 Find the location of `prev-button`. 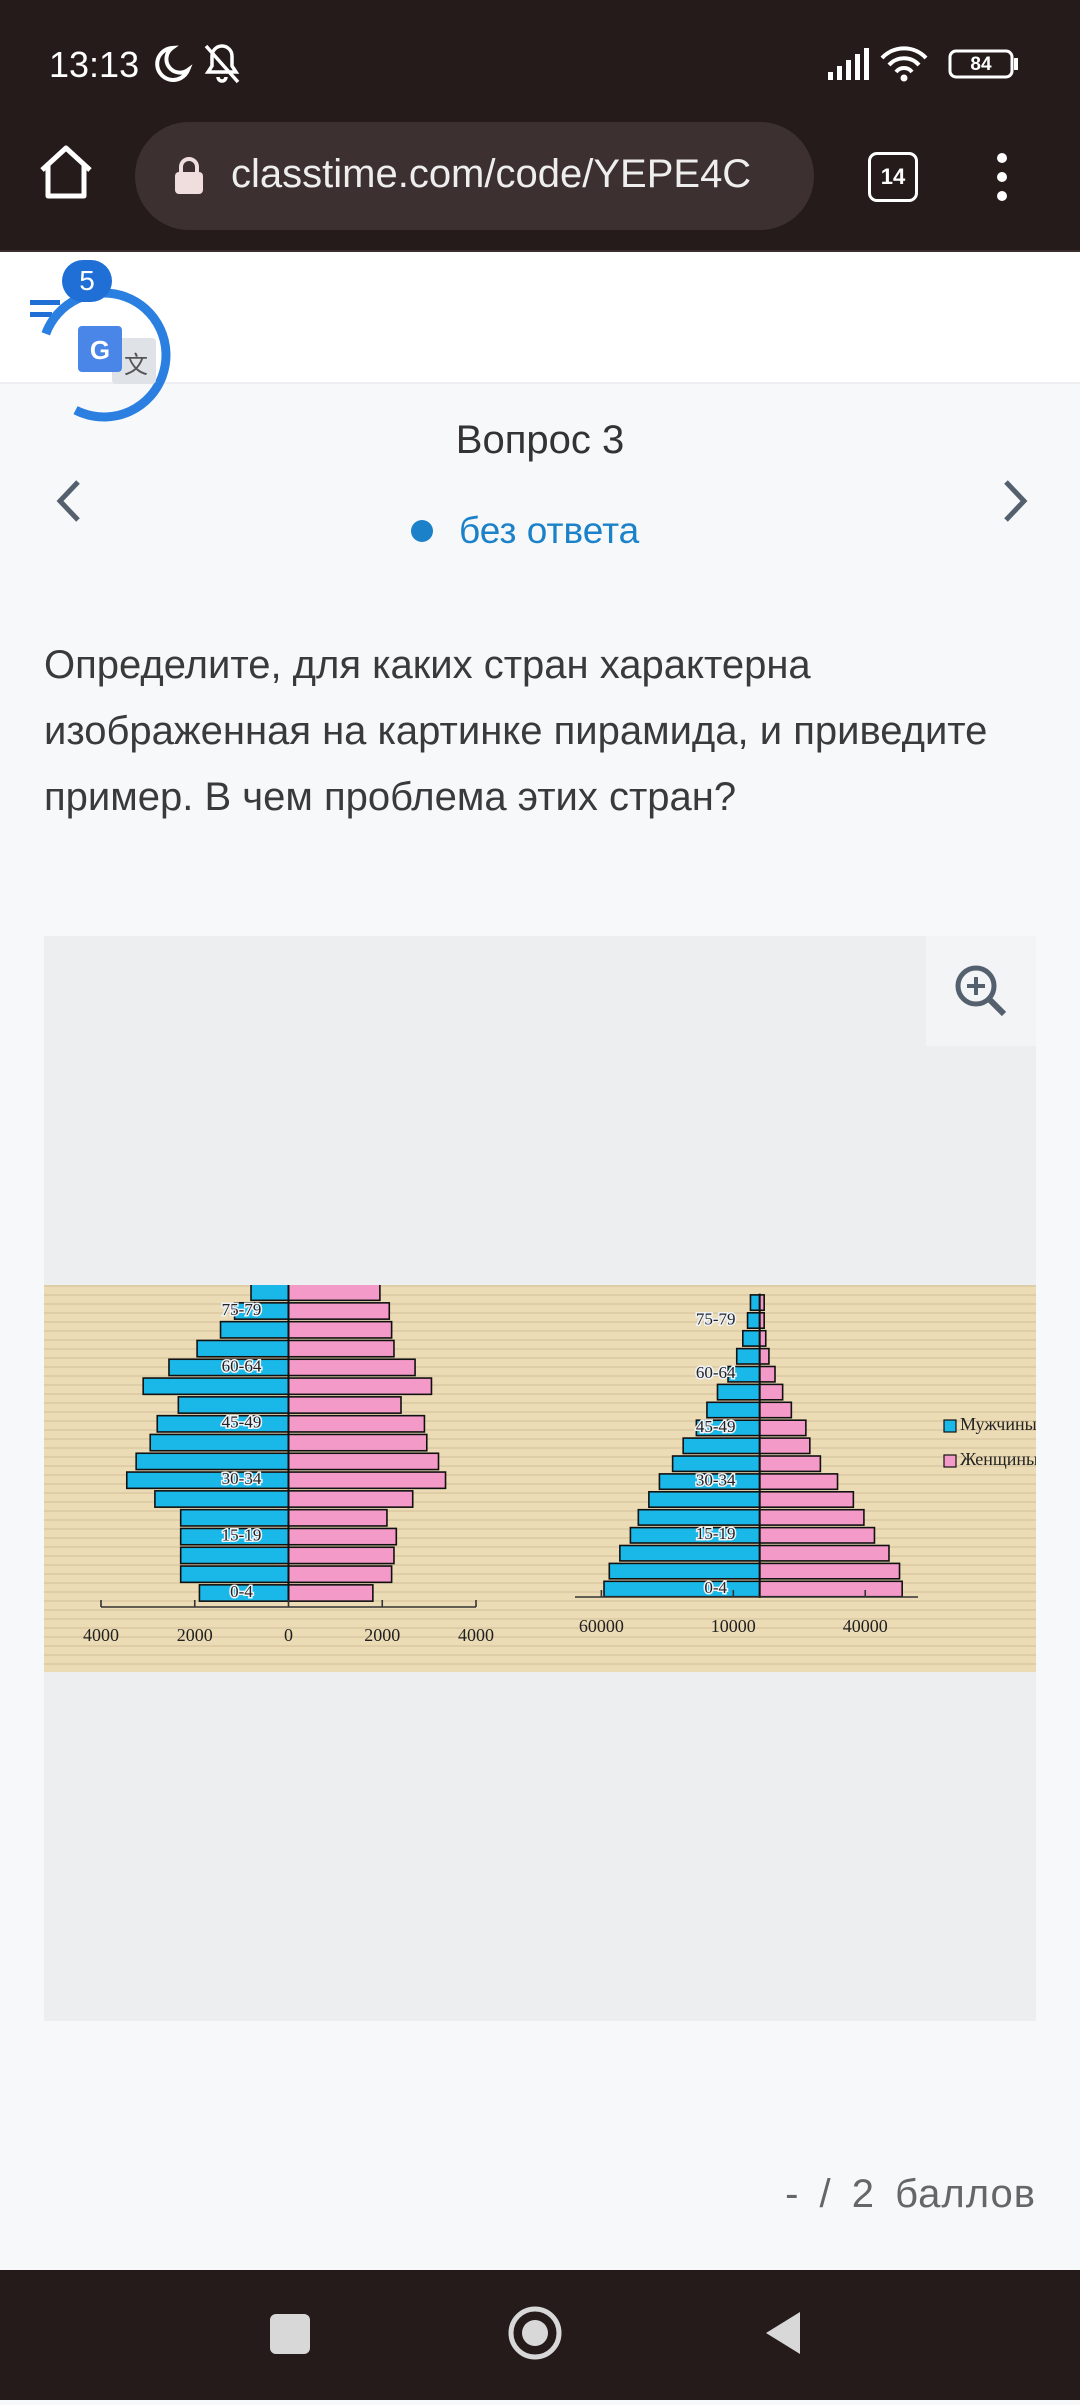

prev-button is located at coordinates (70, 501).